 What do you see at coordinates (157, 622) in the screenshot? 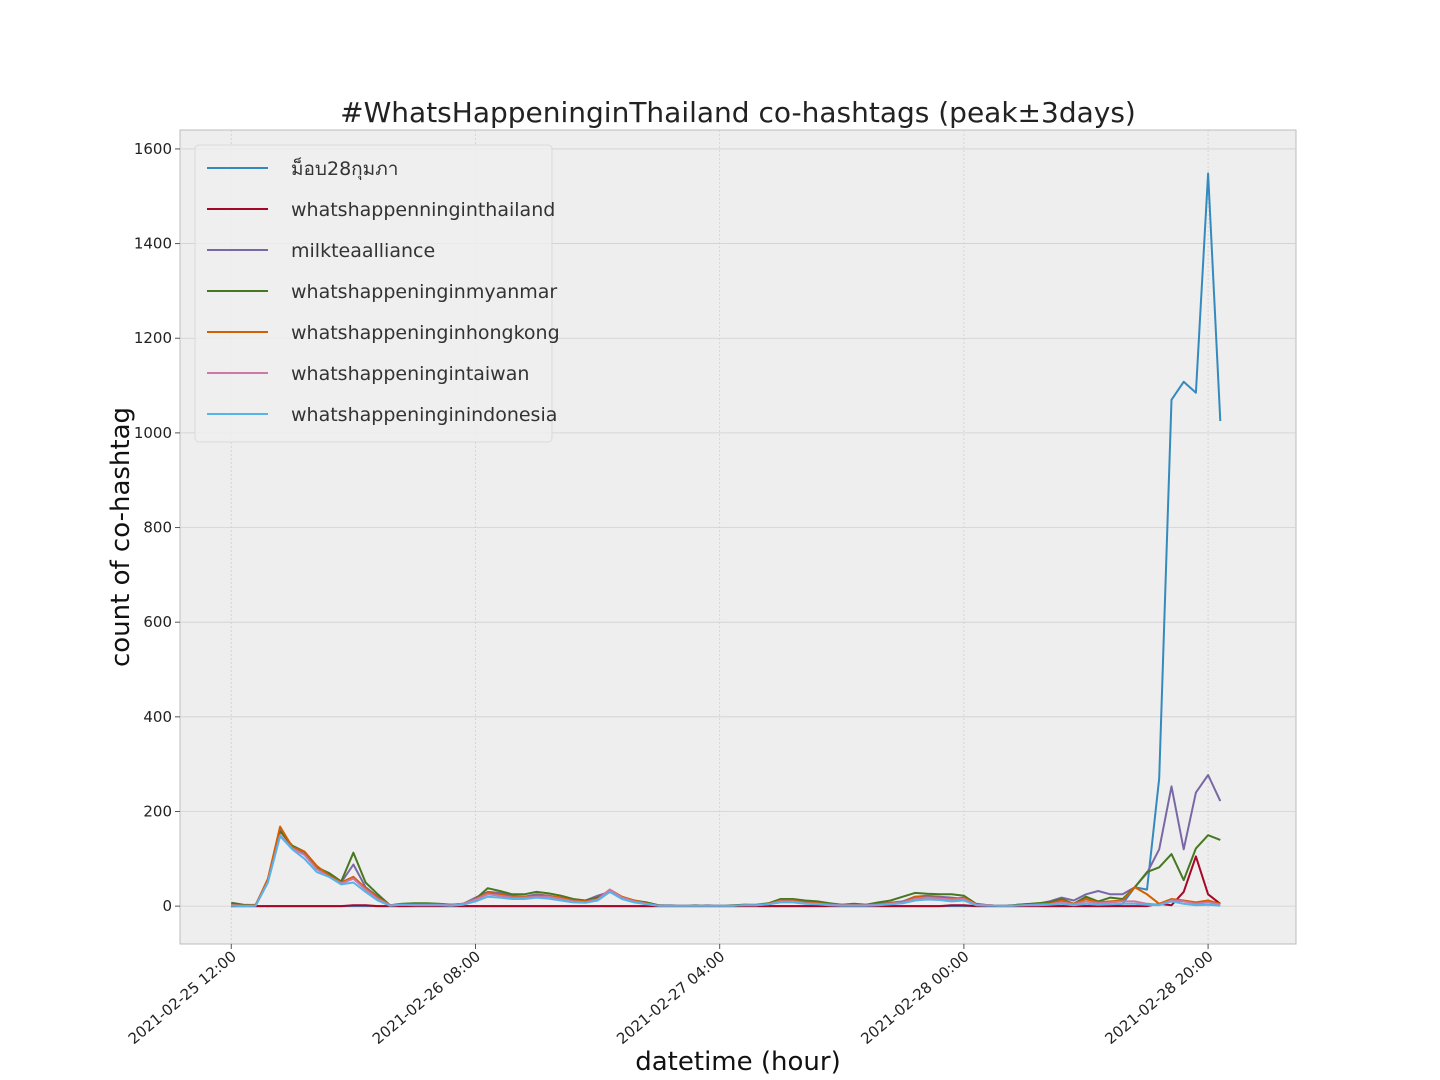
I see `y-tick-label: 600` at bounding box center [157, 622].